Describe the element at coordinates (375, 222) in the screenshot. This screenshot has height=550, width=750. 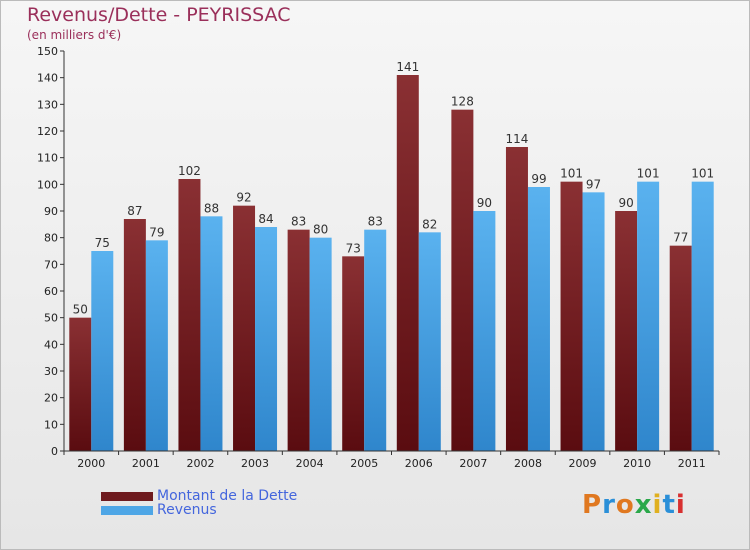
I see `value-label-revenus-2005: 83` at that location.